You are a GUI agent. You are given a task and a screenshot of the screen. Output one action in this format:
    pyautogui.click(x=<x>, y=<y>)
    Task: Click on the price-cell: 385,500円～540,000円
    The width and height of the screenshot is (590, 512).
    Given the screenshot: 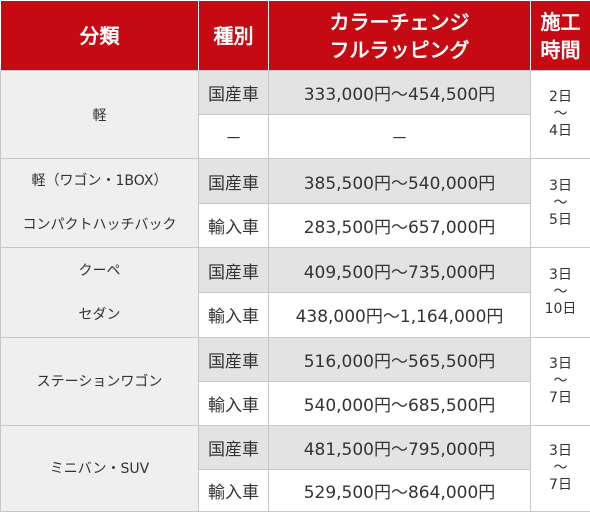 What is the action you would take?
    pyautogui.click(x=399, y=181)
    